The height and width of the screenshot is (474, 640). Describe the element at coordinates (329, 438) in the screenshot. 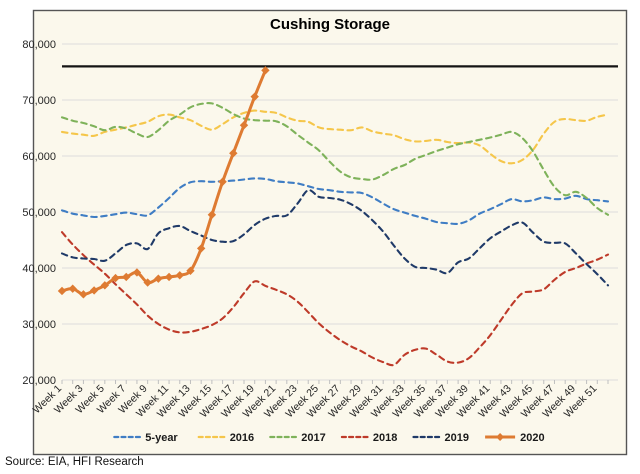

I see `legend: 5-year 2016 2017 2018 2019 2020` at that location.